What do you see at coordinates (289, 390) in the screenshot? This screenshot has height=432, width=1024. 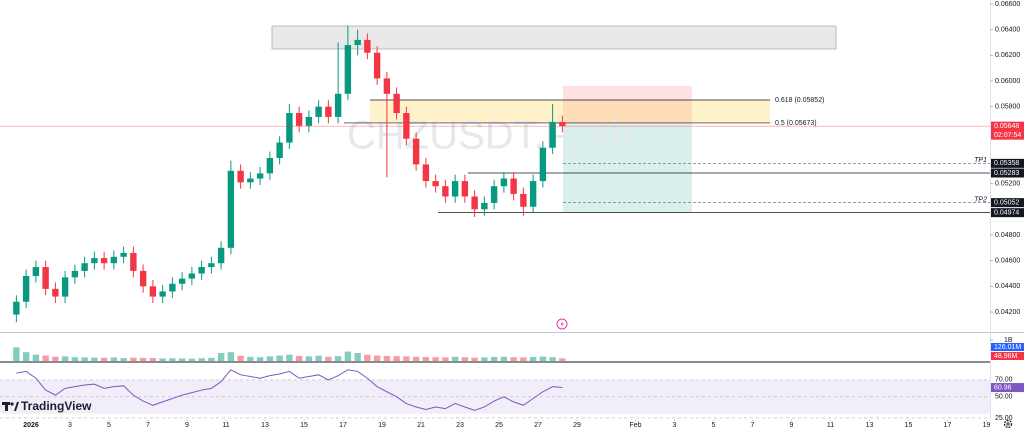 I see `rsi-line` at bounding box center [289, 390].